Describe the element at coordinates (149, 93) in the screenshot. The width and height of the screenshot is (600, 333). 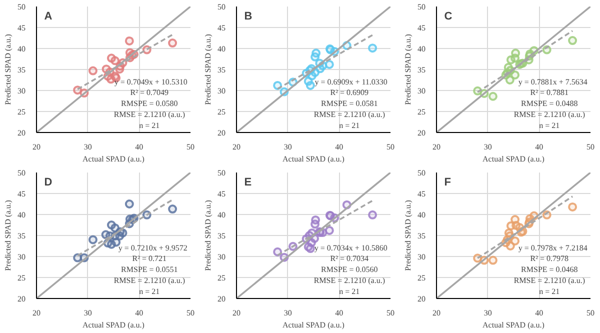
I see `annotation: R² = 0.7049` at that location.